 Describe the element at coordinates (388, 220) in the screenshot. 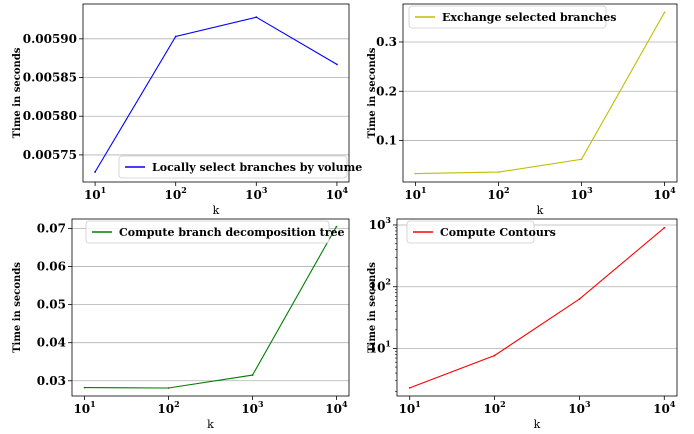

I see `y-tick-label-exponent: 3` at that location.